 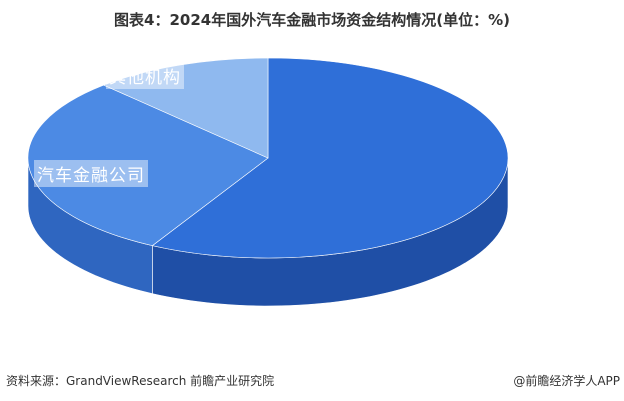 What do you see at coordinates (537, 254) in the screenshot?
I see `label-bank: 商业银行` at bounding box center [537, 254].